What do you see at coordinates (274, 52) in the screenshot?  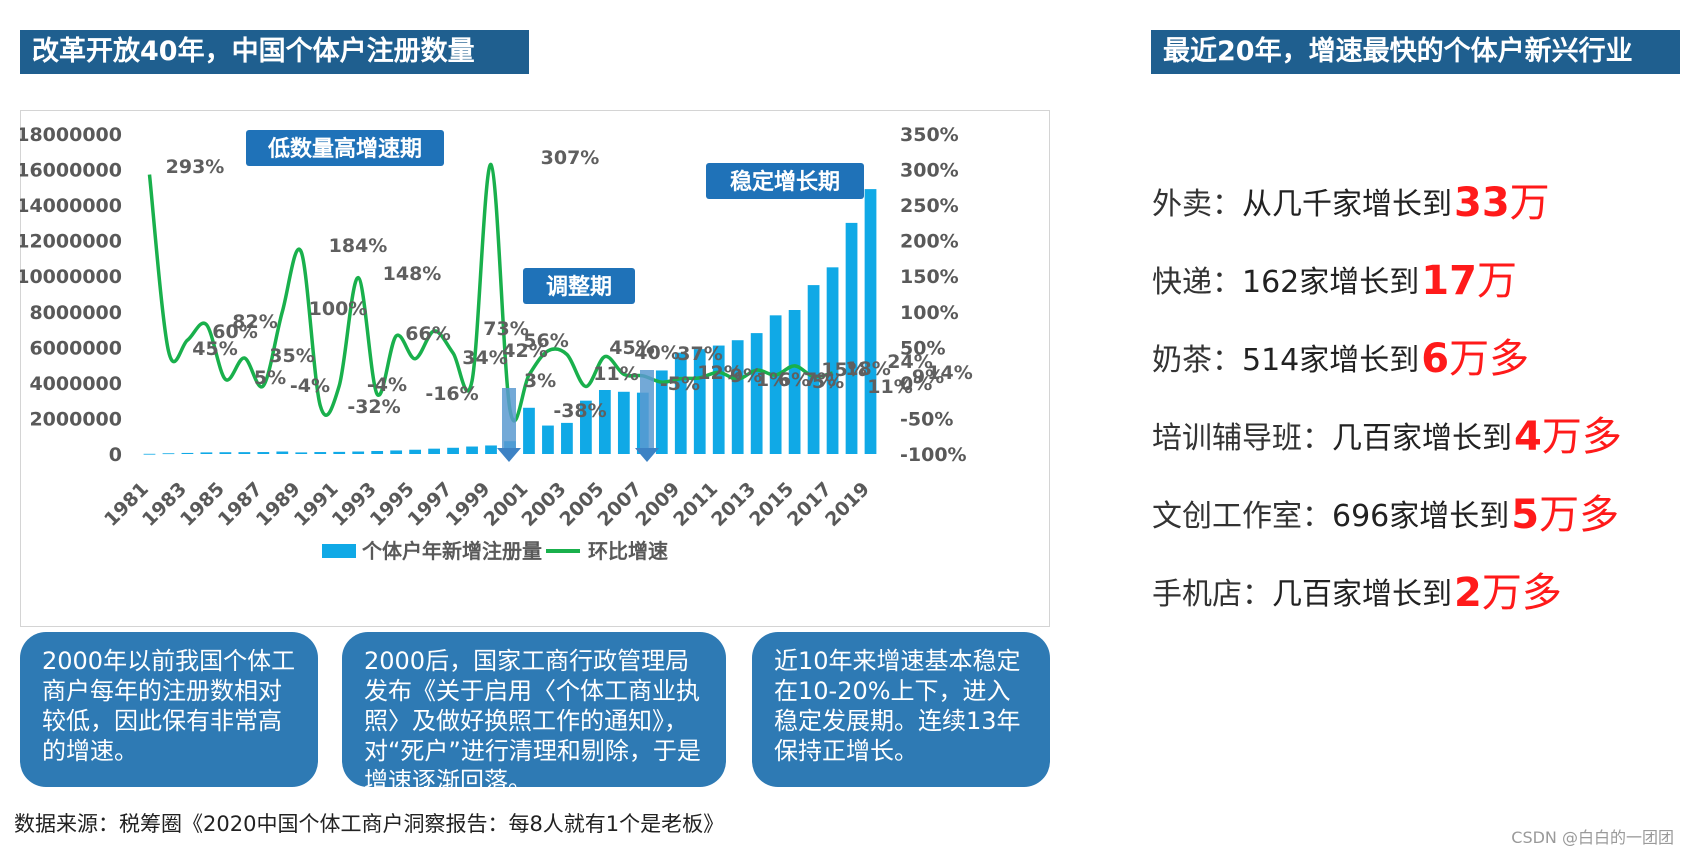 I see `left-title: 改革开放40年，中国个体户注册数量` at bounding box center [274, 52].